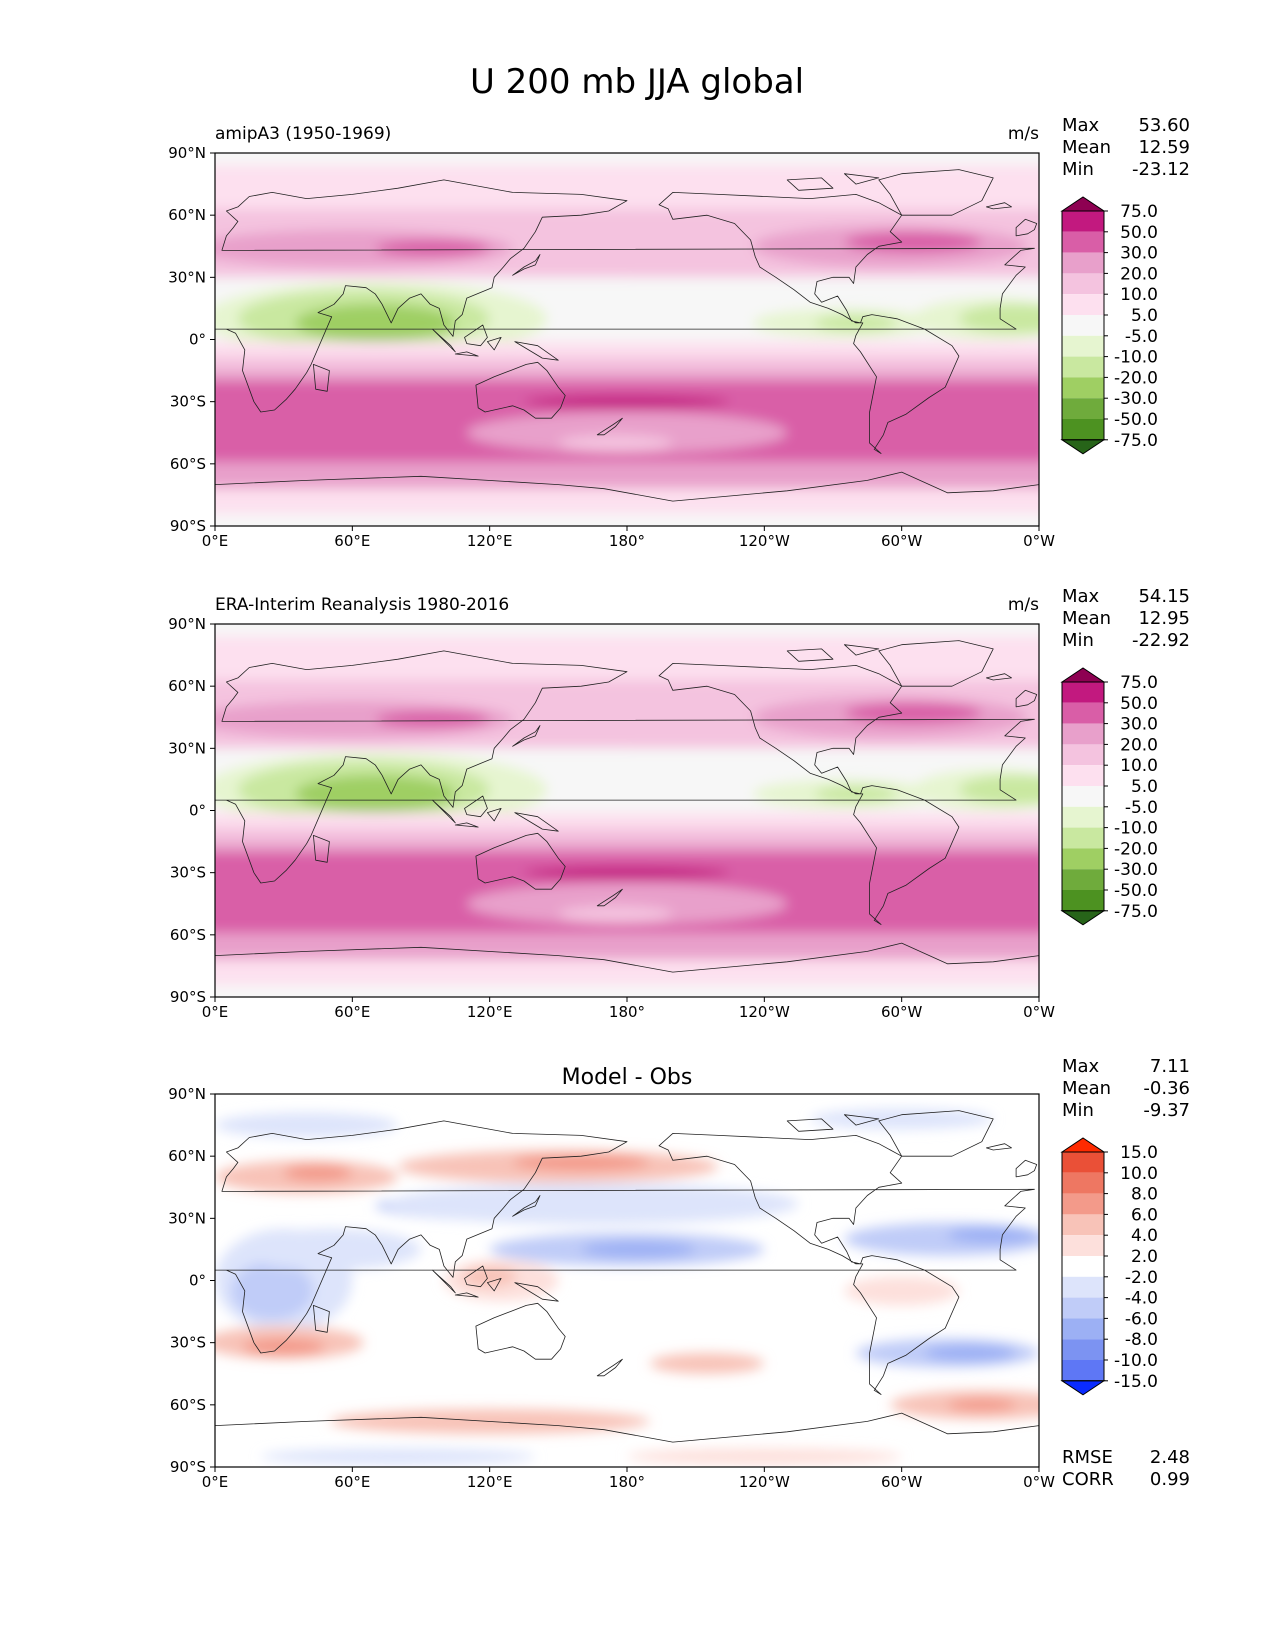  What do you see at coordinates (490, 1012) in the screenshot?
I see `x-tick-label: 120°E` at bounding box center [490, 1012].